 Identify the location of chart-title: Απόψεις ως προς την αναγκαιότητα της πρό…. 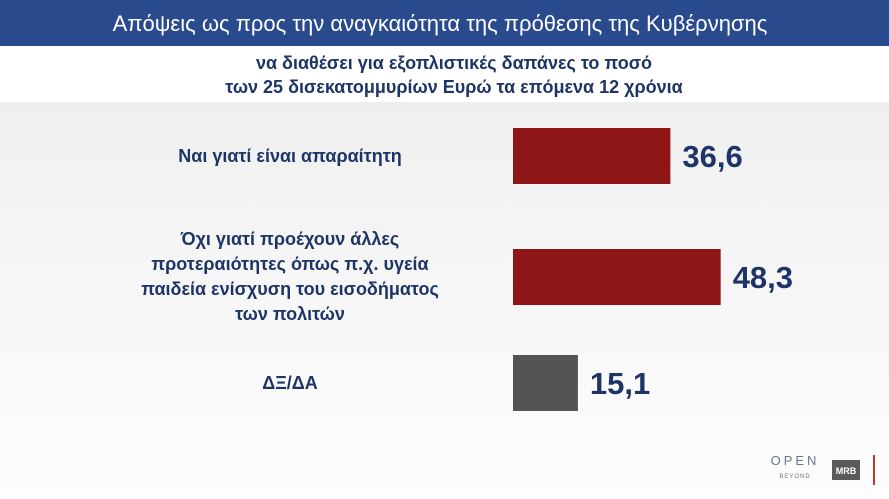
(440, 23).